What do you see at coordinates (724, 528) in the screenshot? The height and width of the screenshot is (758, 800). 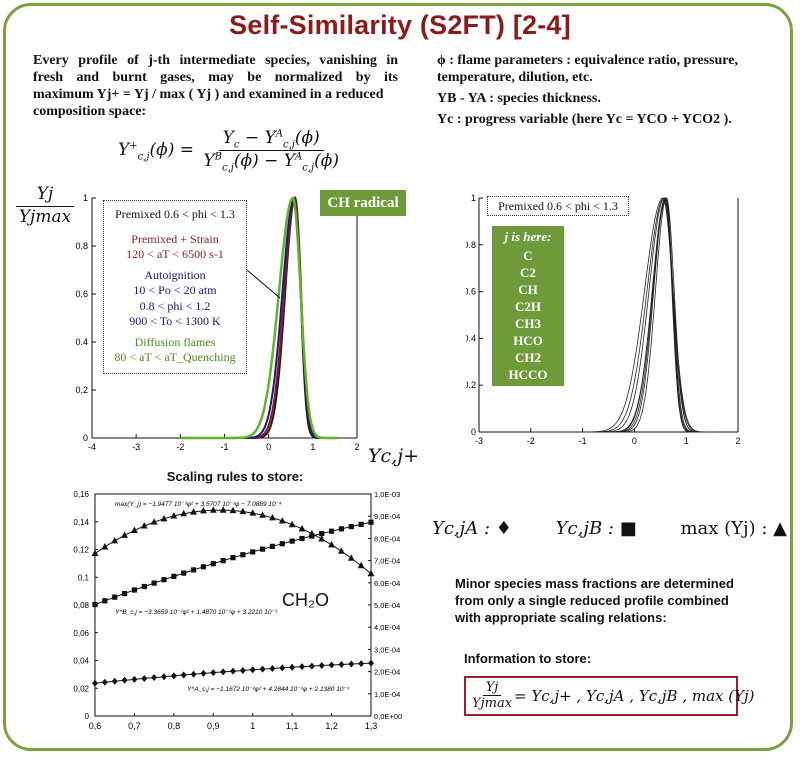 I see `symbol-max-label: max (Yj) :` at bounding box center [724, 528].